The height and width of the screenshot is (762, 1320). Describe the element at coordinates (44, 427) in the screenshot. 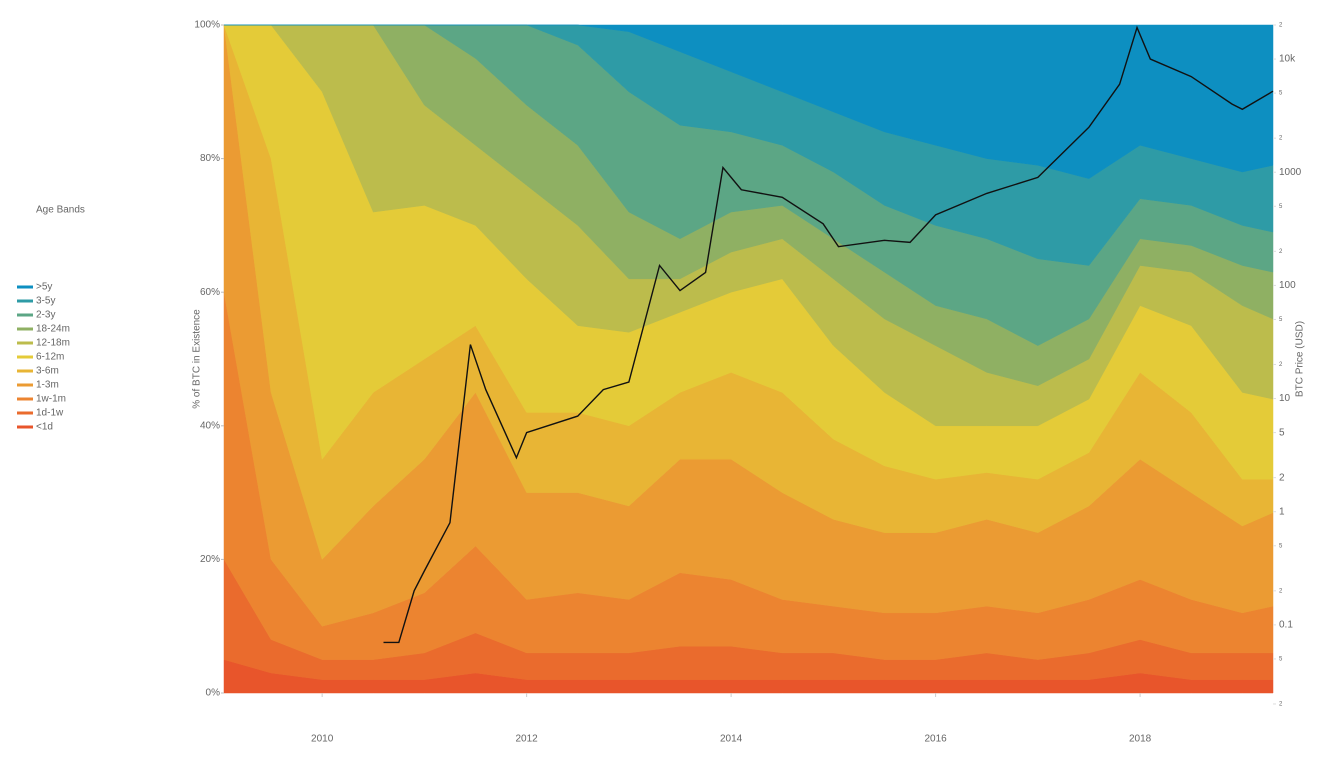

I see `legend-label: <1d` at that location.